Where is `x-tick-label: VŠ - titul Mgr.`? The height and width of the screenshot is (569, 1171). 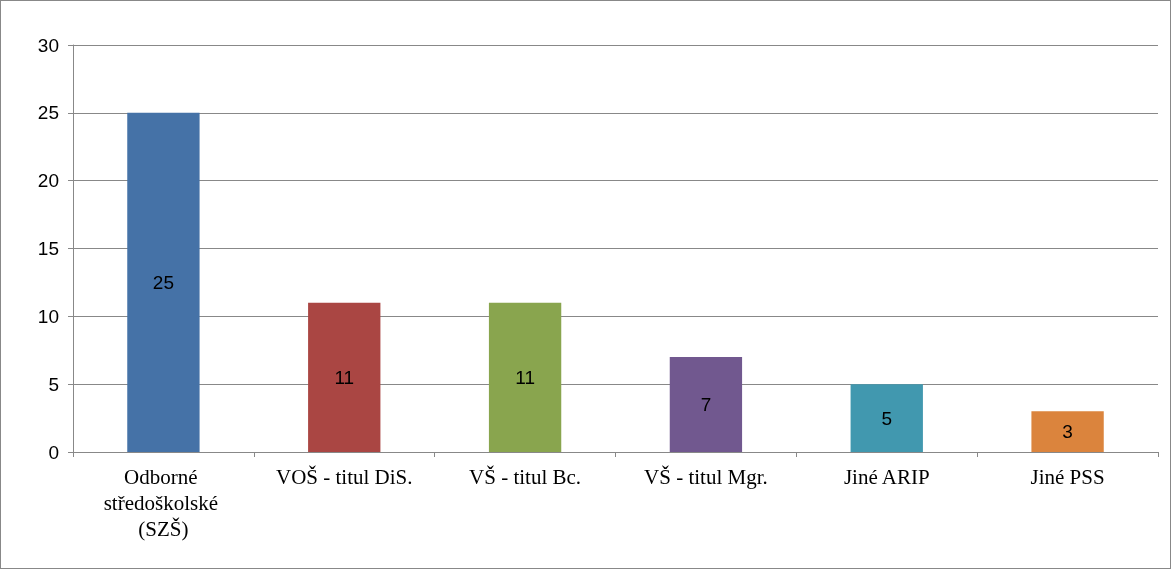
x-tick-label: VŠ - titul Mgr. is located at coordinates (706, 477).